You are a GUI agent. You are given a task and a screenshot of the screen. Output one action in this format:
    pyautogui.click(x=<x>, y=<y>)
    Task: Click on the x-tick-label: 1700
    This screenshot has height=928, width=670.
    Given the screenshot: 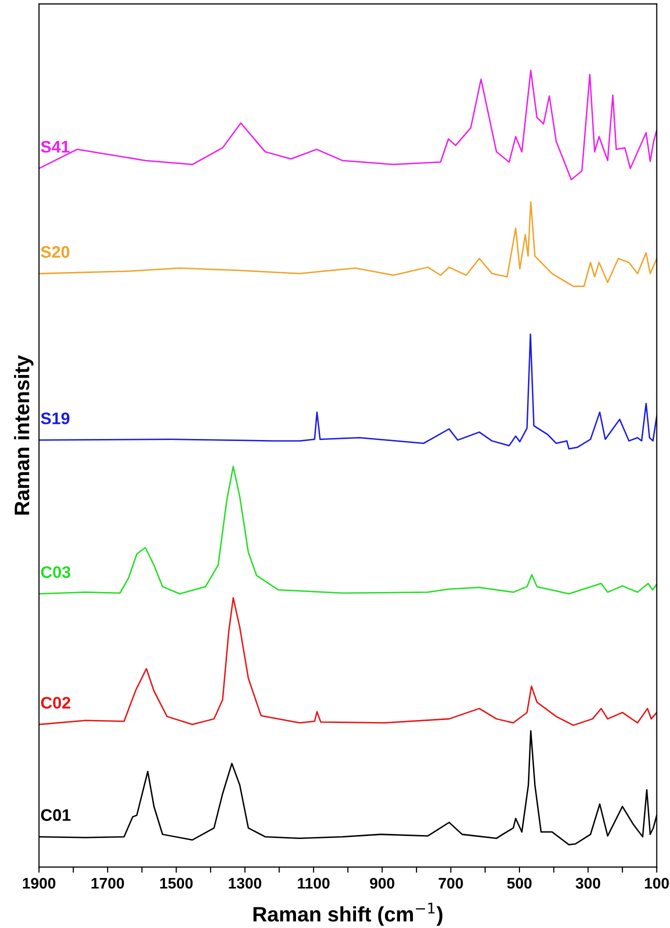 What is the action you would take?
    pyautogui.click(x=108, y=883)
    